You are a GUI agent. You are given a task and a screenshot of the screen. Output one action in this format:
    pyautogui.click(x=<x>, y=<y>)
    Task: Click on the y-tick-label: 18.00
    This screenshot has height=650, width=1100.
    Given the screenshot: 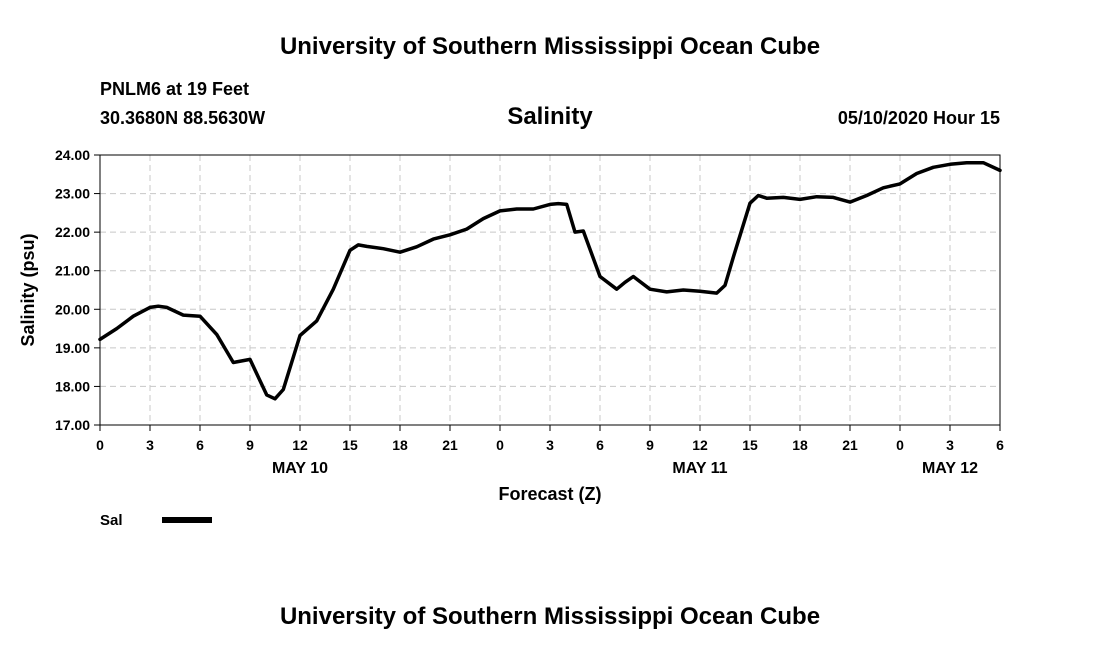 What is the action you would take?
    pyautogui.click(x=72, y=386)
    